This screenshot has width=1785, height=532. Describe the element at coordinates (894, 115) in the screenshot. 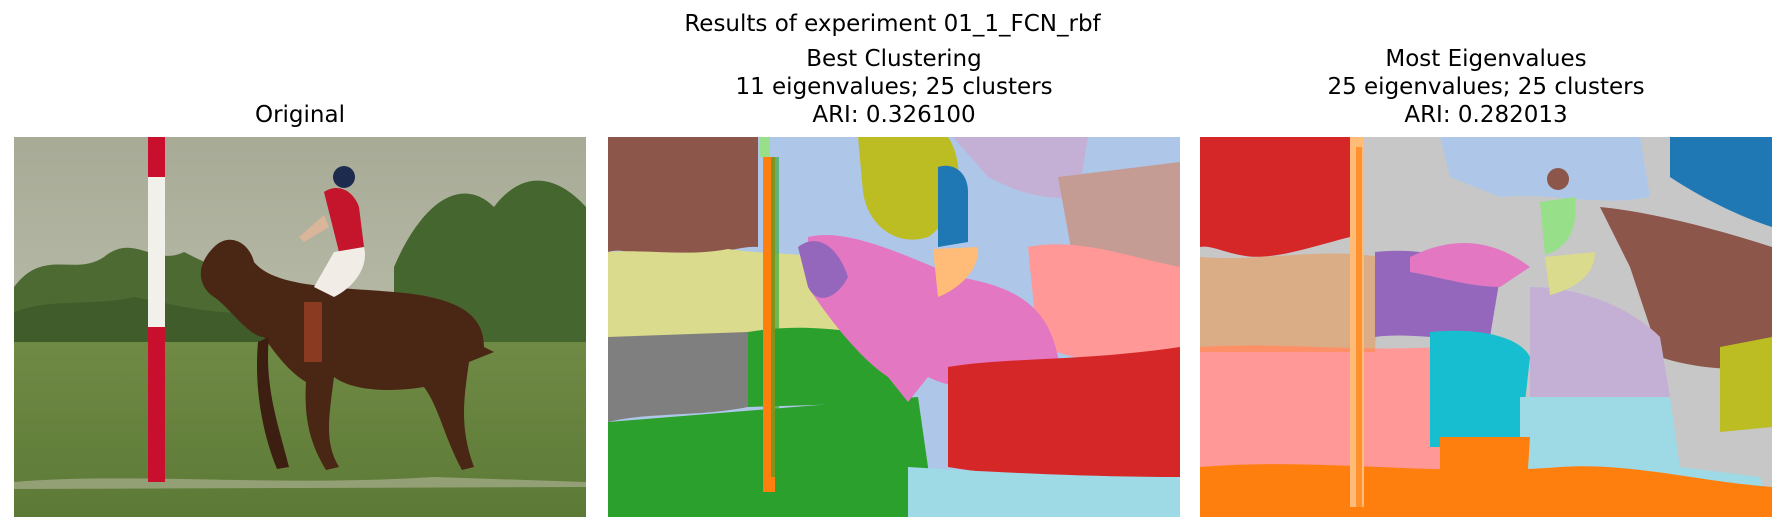

I see `title-line: ARI: 0.326100` at that location.